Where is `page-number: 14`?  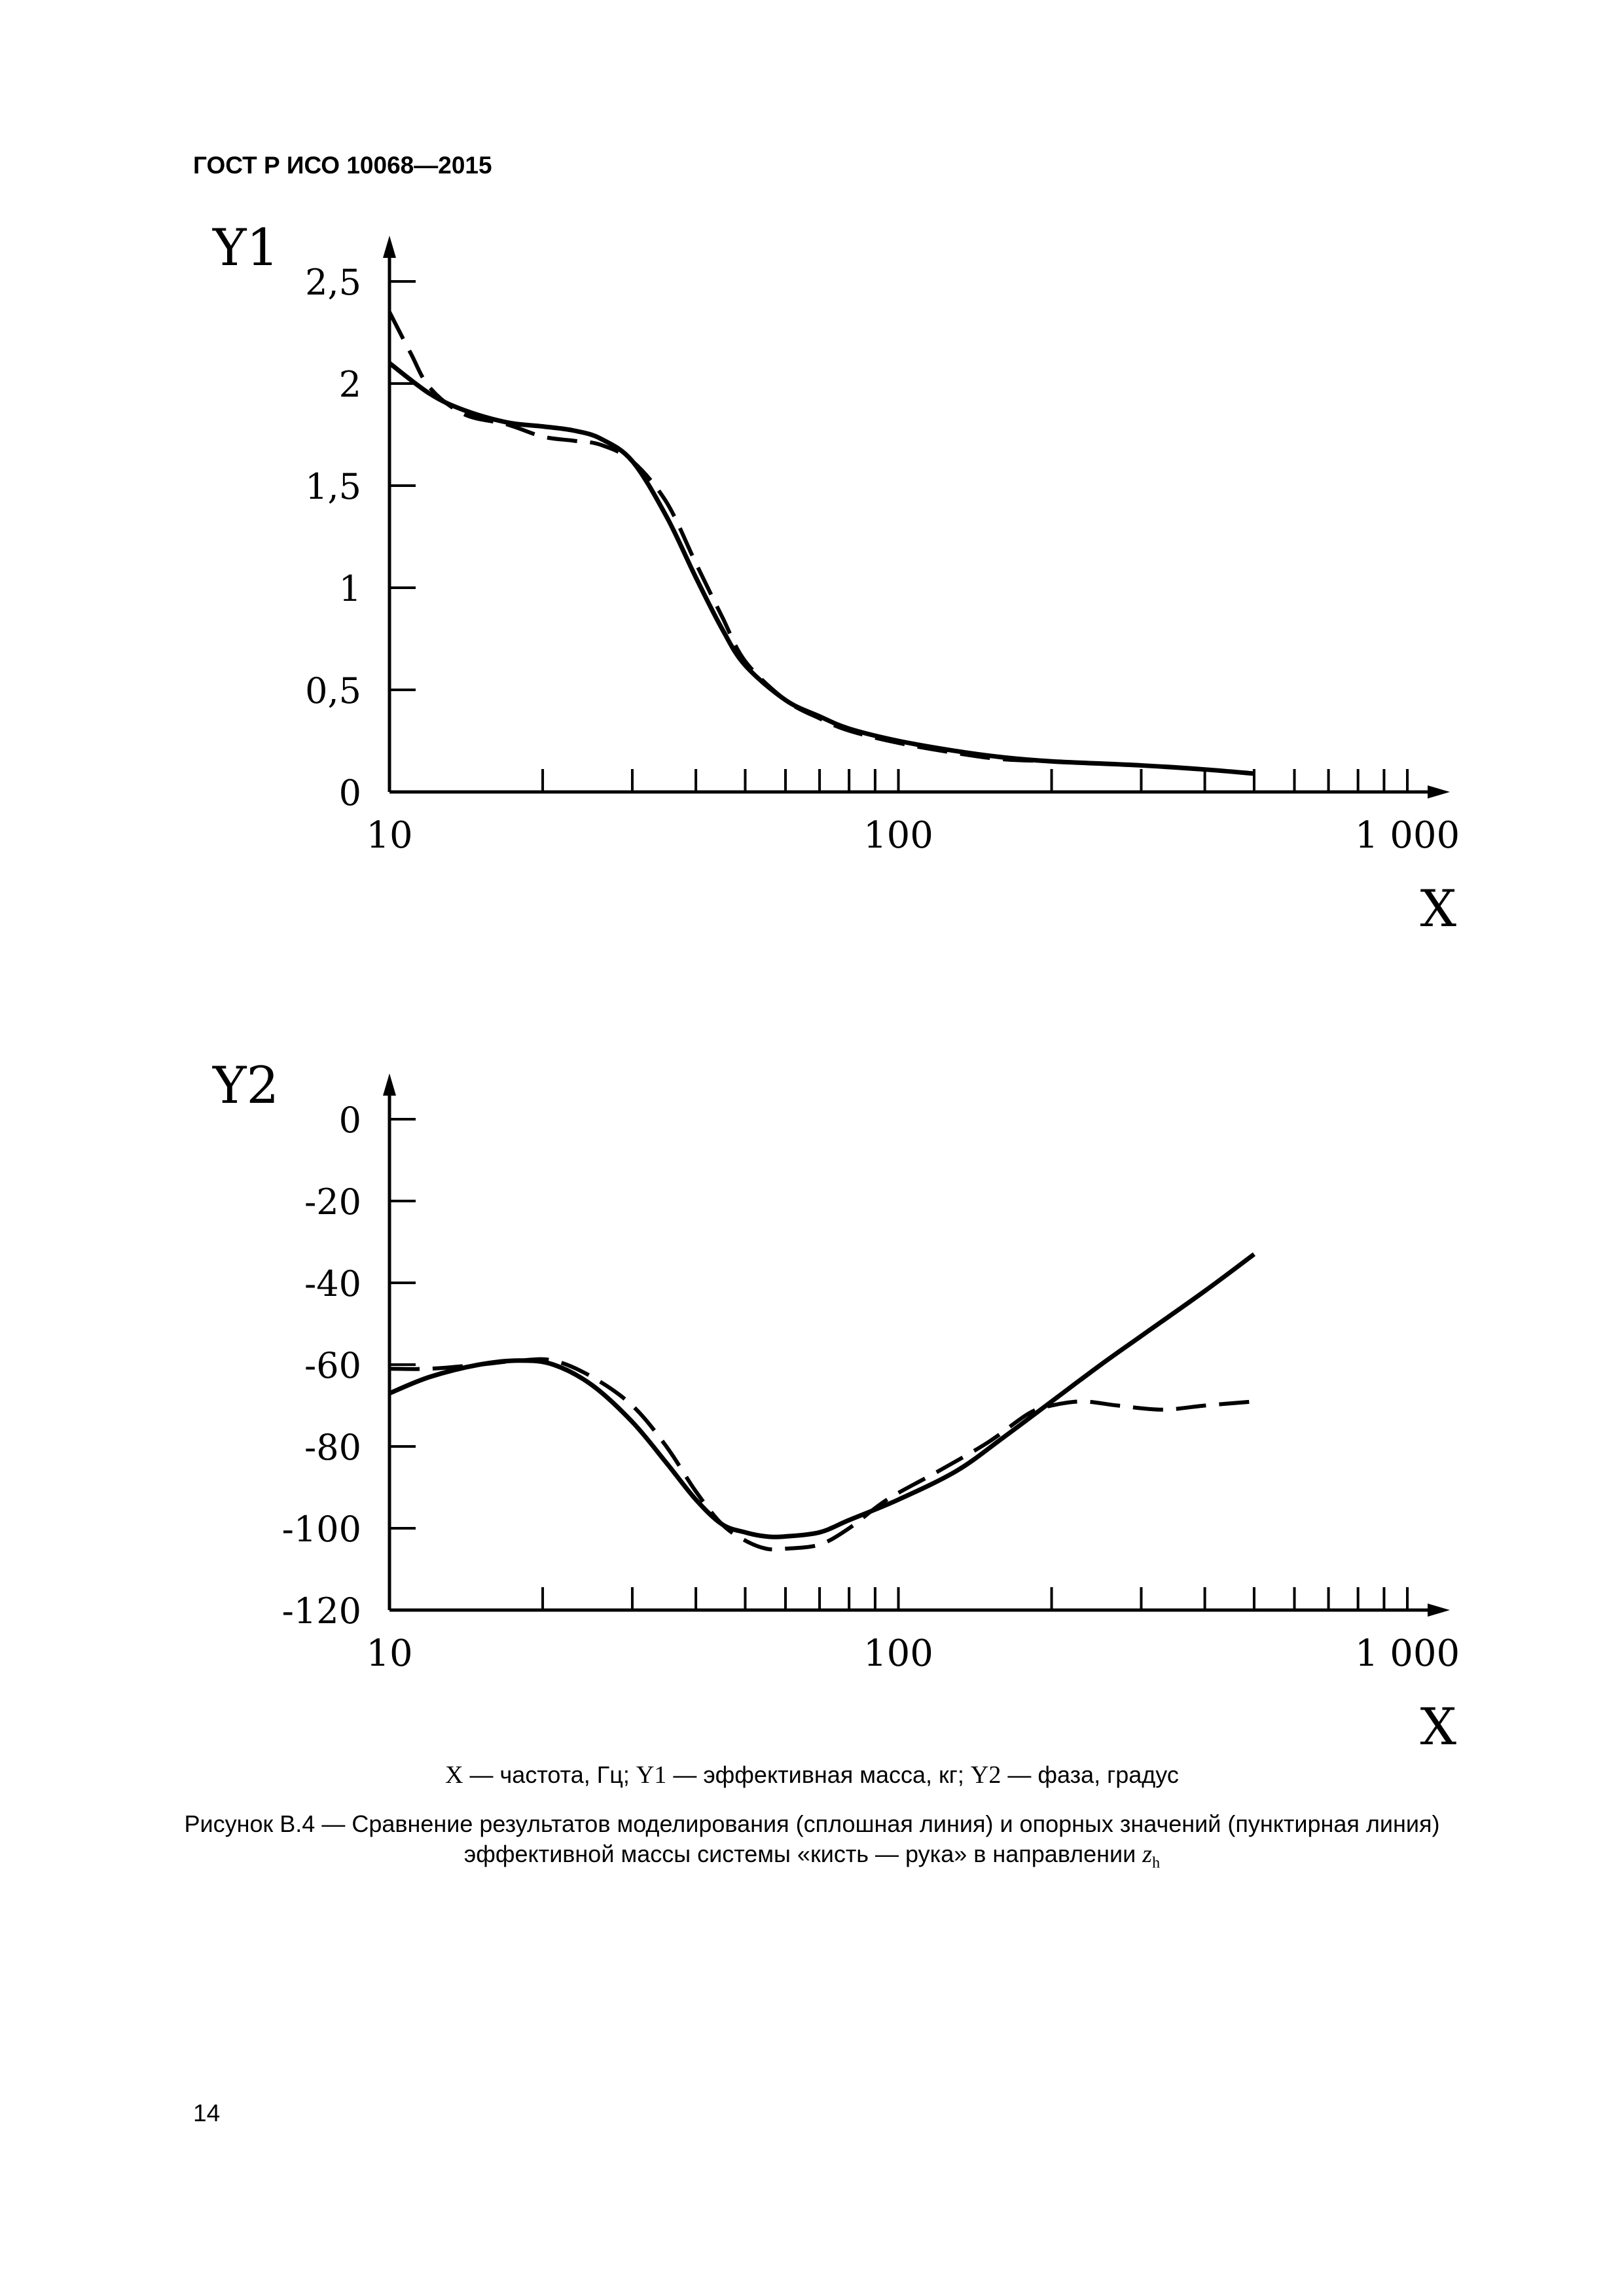 page-number: 14 is located at coordinates (207, 2113).